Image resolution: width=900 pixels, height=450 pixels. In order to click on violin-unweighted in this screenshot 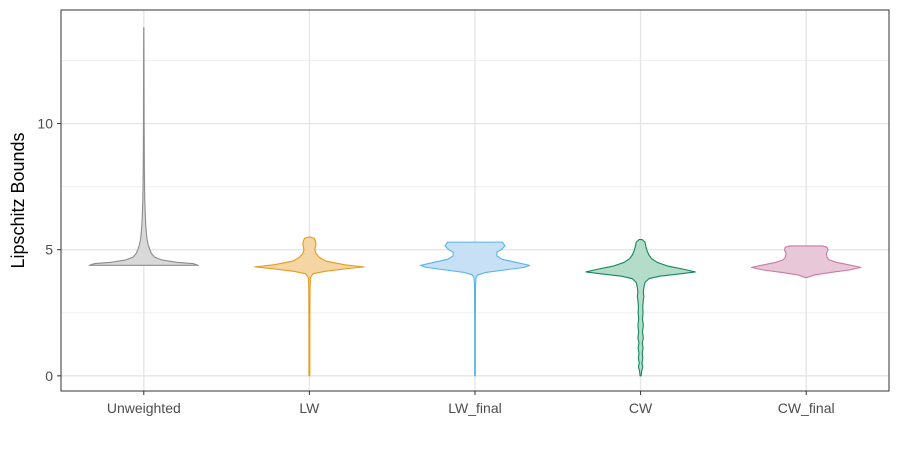, I will do `click(143, 146)`.